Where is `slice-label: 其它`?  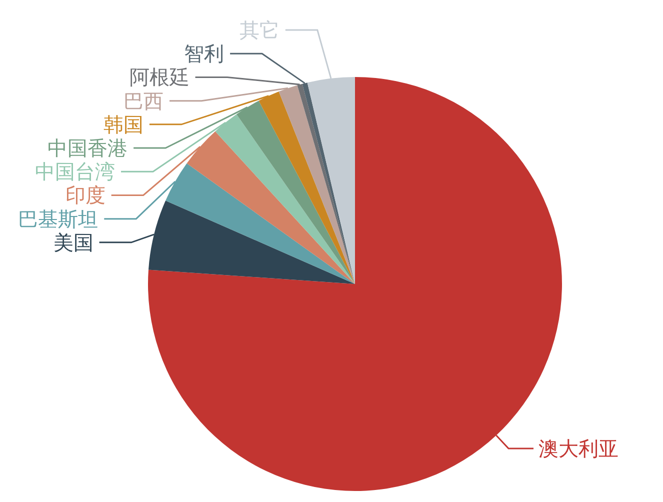 slice-label: 其它 is located at coordinates (259, 30).